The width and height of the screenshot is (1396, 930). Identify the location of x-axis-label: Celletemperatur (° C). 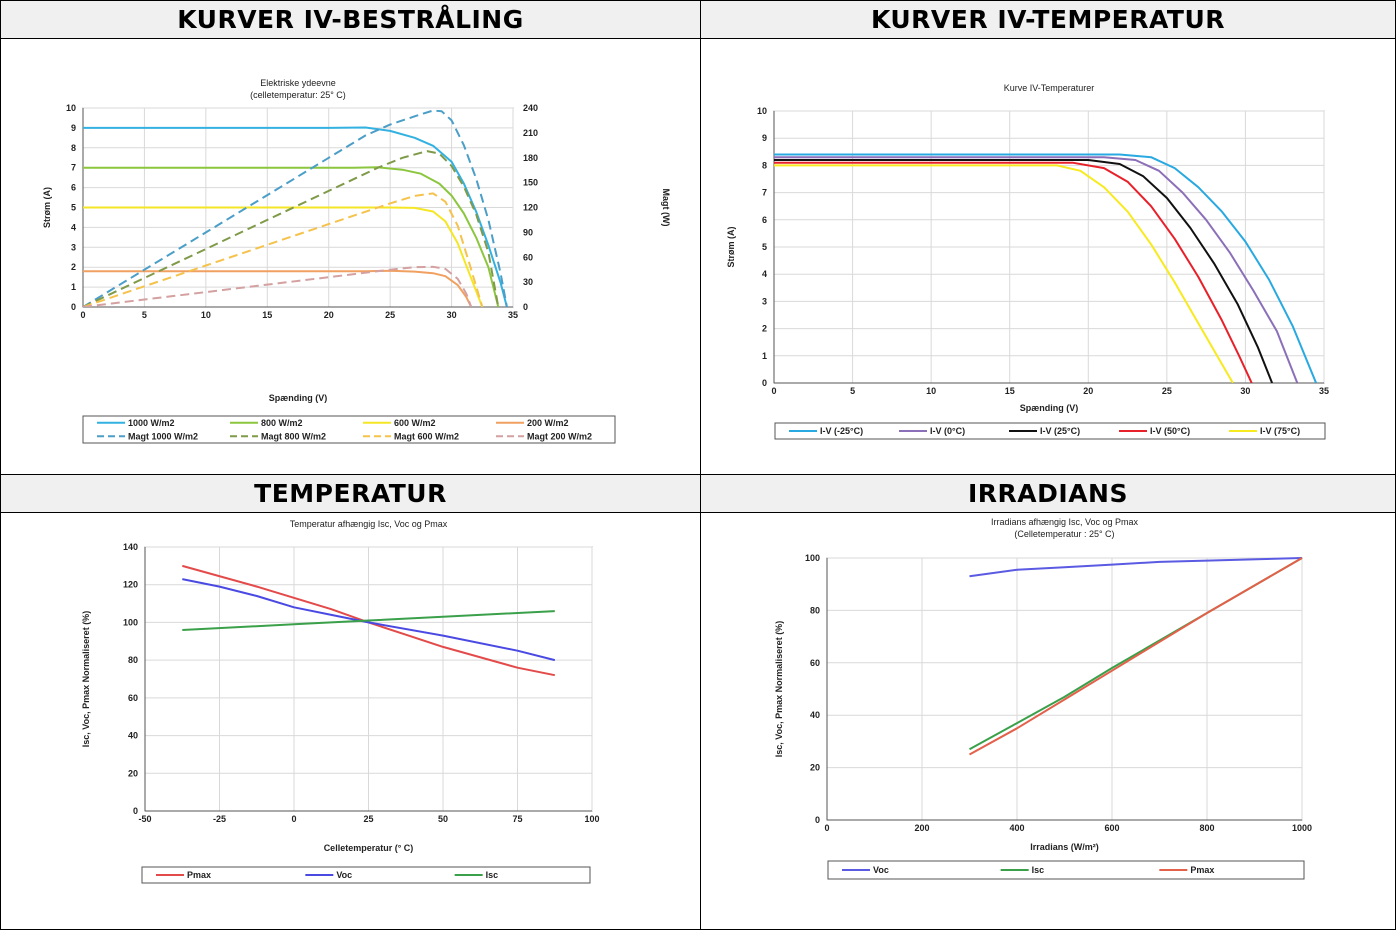
(369, 848).